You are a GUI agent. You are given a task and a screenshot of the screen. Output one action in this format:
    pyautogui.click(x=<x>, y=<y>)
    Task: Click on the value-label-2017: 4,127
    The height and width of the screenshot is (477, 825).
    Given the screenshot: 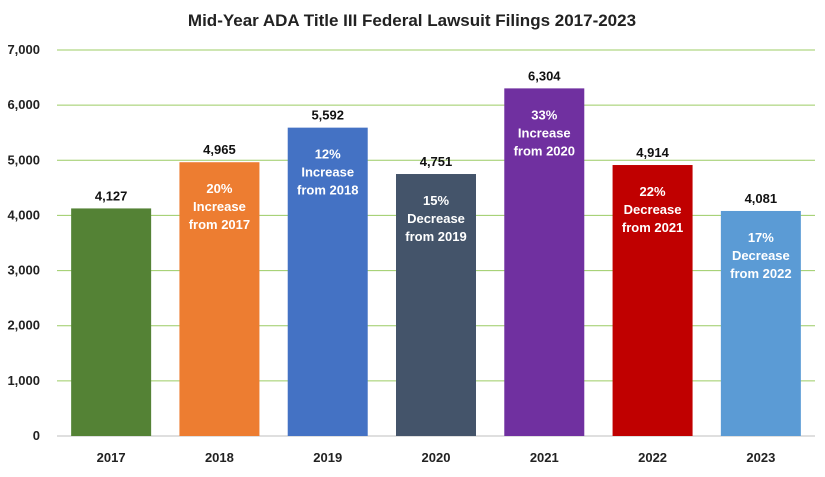 What is the action you would take?
    pyautogui.click(x=111, y=195)
    